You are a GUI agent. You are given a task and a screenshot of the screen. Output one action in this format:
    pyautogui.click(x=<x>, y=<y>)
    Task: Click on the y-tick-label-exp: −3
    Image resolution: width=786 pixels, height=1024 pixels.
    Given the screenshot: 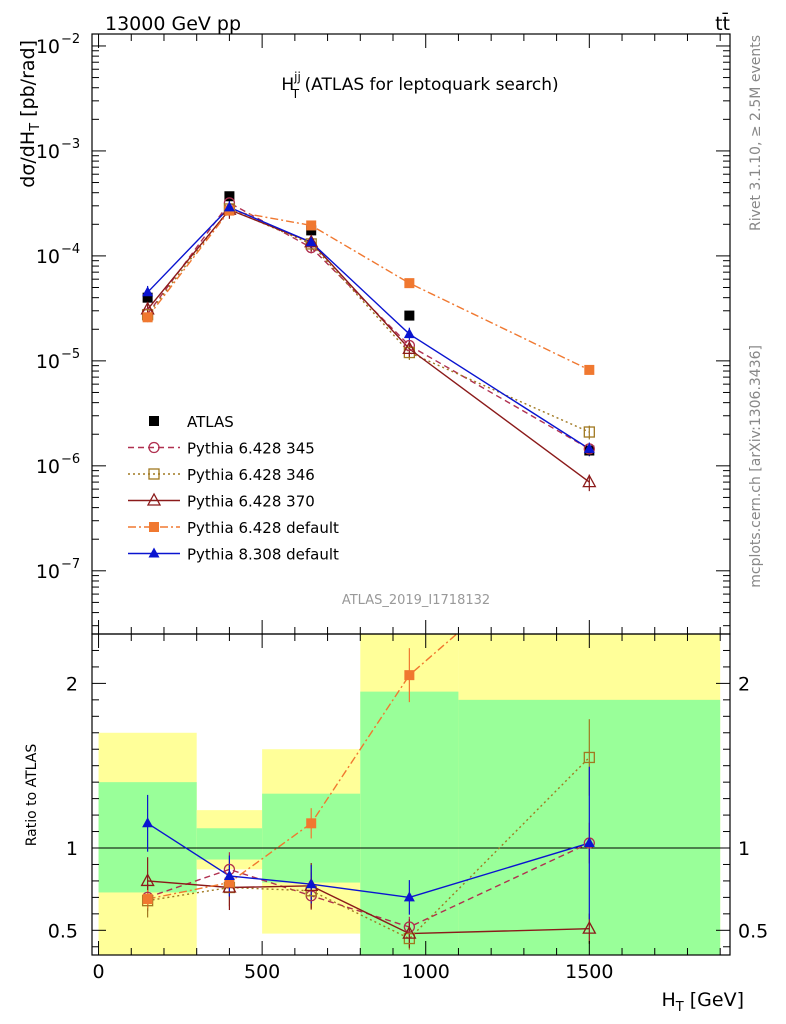 What is the action you would take?
    pyautogui.click(x=70, y=144)
    